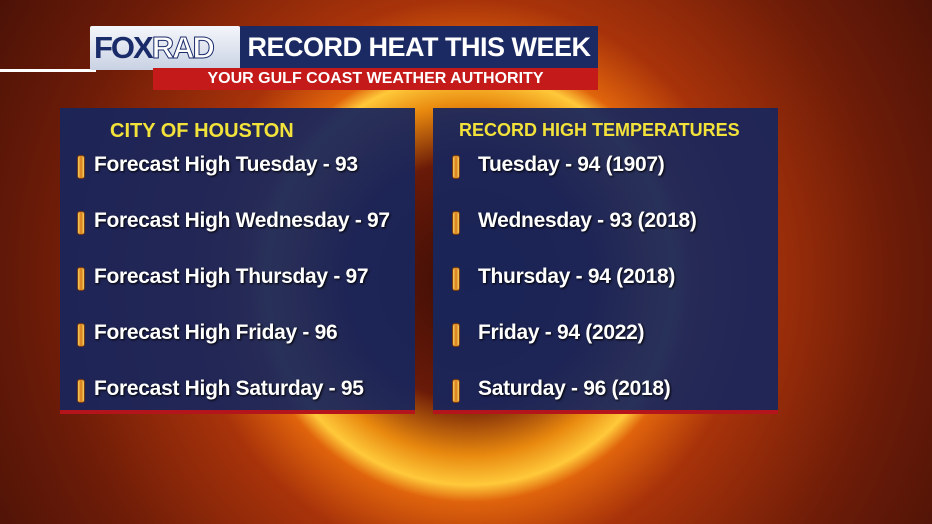 The height and width of the screenshot is (524, 932). I want to click on panel-title: RECORD HIGH TEMPERATURES, so click(599, 130).